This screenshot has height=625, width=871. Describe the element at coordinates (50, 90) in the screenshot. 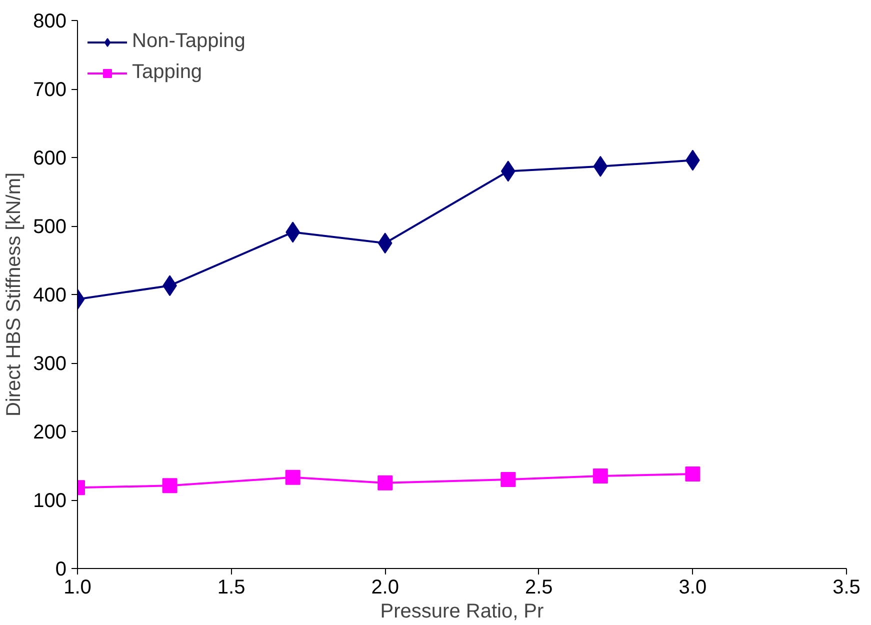

I see `y-tick-label: 700` at that location.